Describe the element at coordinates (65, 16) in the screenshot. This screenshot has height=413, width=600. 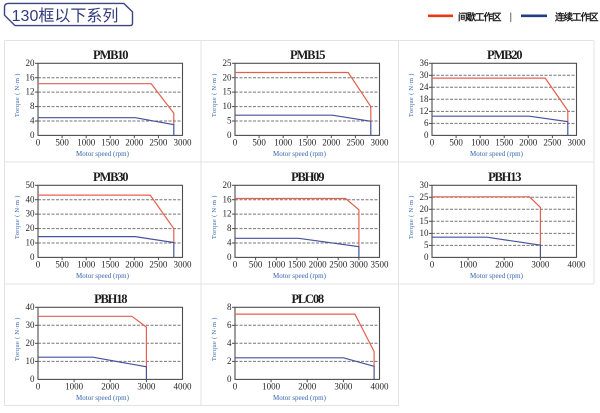
I see `svg-text: 130框以下系列` at that location.